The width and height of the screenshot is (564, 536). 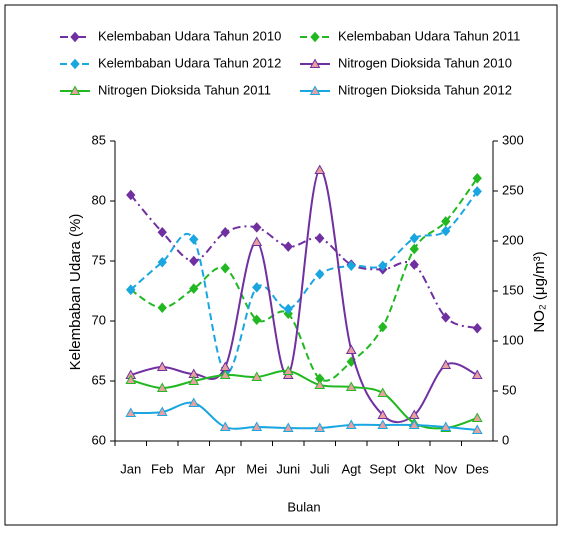 I want to click on y2-tick-label: 100, so click(x=513, y=339).